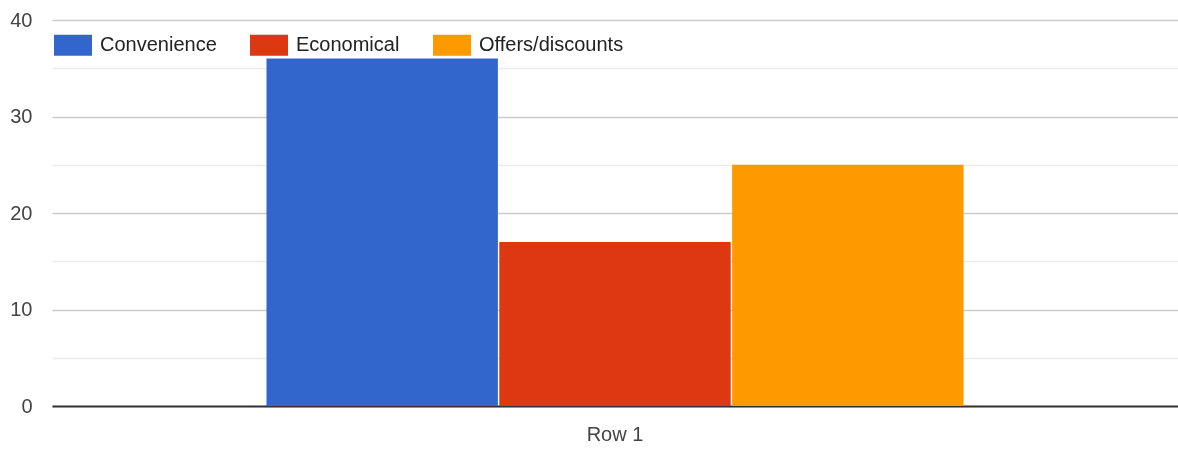  I want to click on legend-label: Economical, so click(348, 44).